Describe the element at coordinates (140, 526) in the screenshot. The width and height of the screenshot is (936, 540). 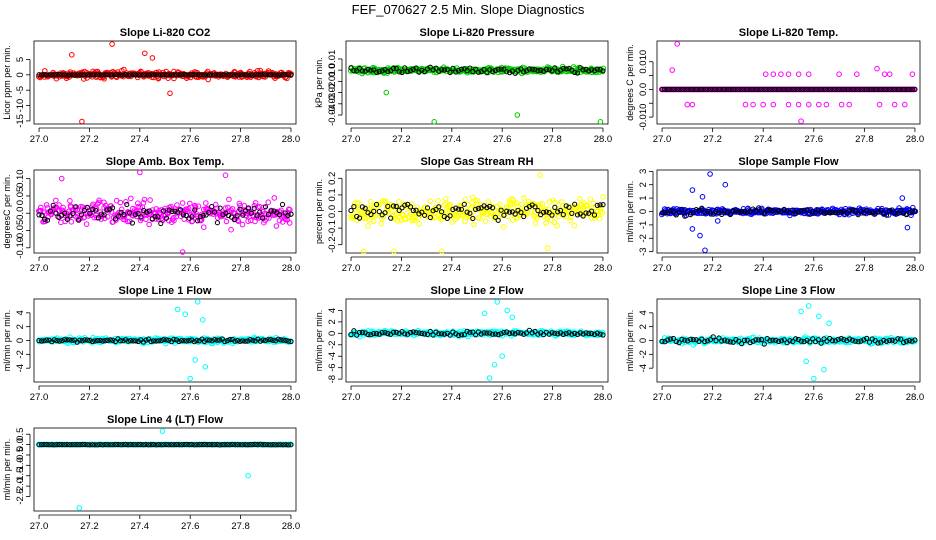
I see `x-tick-label: 27.4` at that location.